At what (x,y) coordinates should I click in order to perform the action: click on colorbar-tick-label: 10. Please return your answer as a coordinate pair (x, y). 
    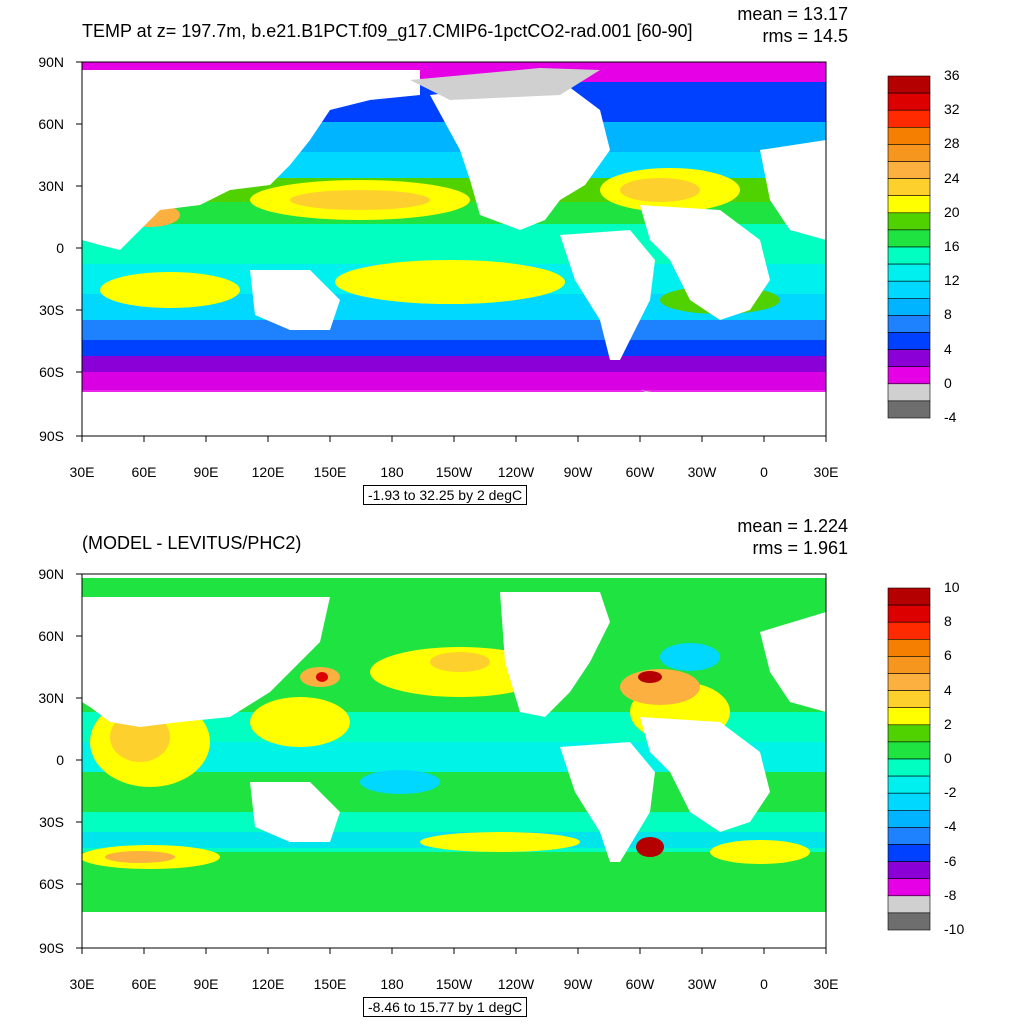
    Looking at the image, I should click on (952, 587).